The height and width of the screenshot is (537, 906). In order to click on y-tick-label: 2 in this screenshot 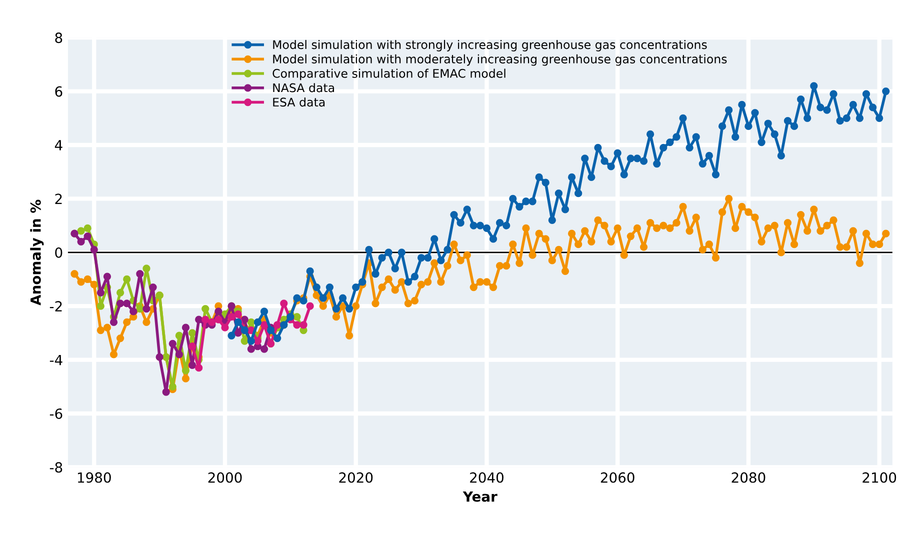, I will do `click(58, 199)`.